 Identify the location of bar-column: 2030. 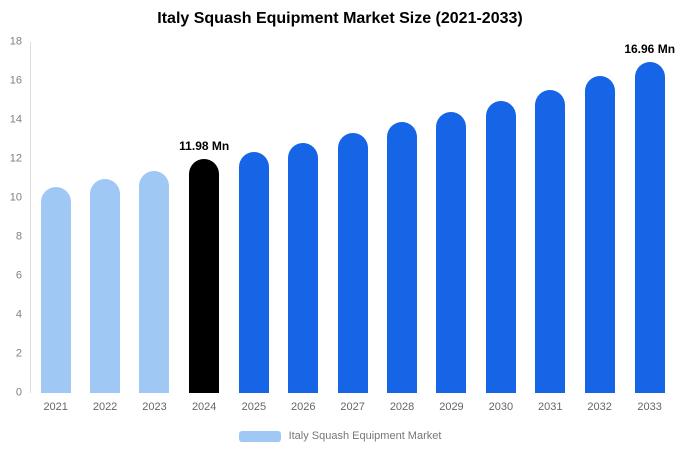
(500, 227).